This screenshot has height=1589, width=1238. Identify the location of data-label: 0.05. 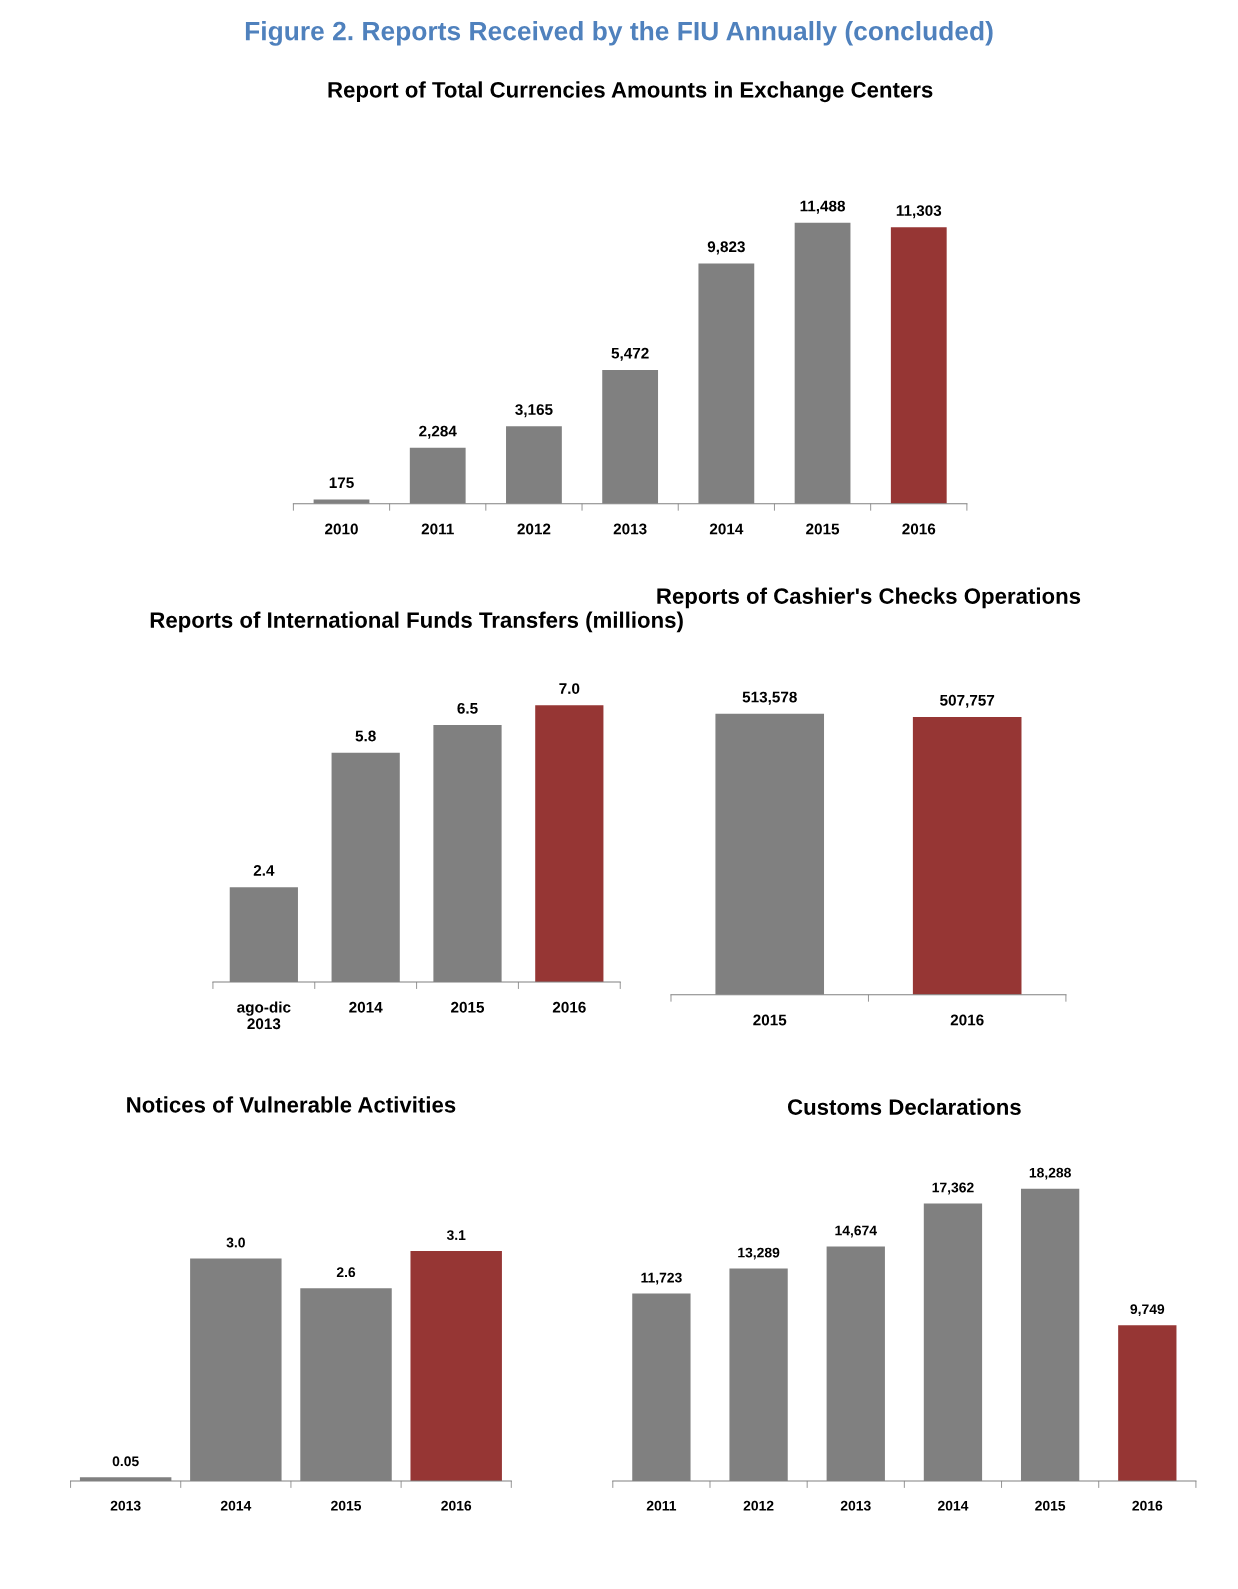
(125, 1461).